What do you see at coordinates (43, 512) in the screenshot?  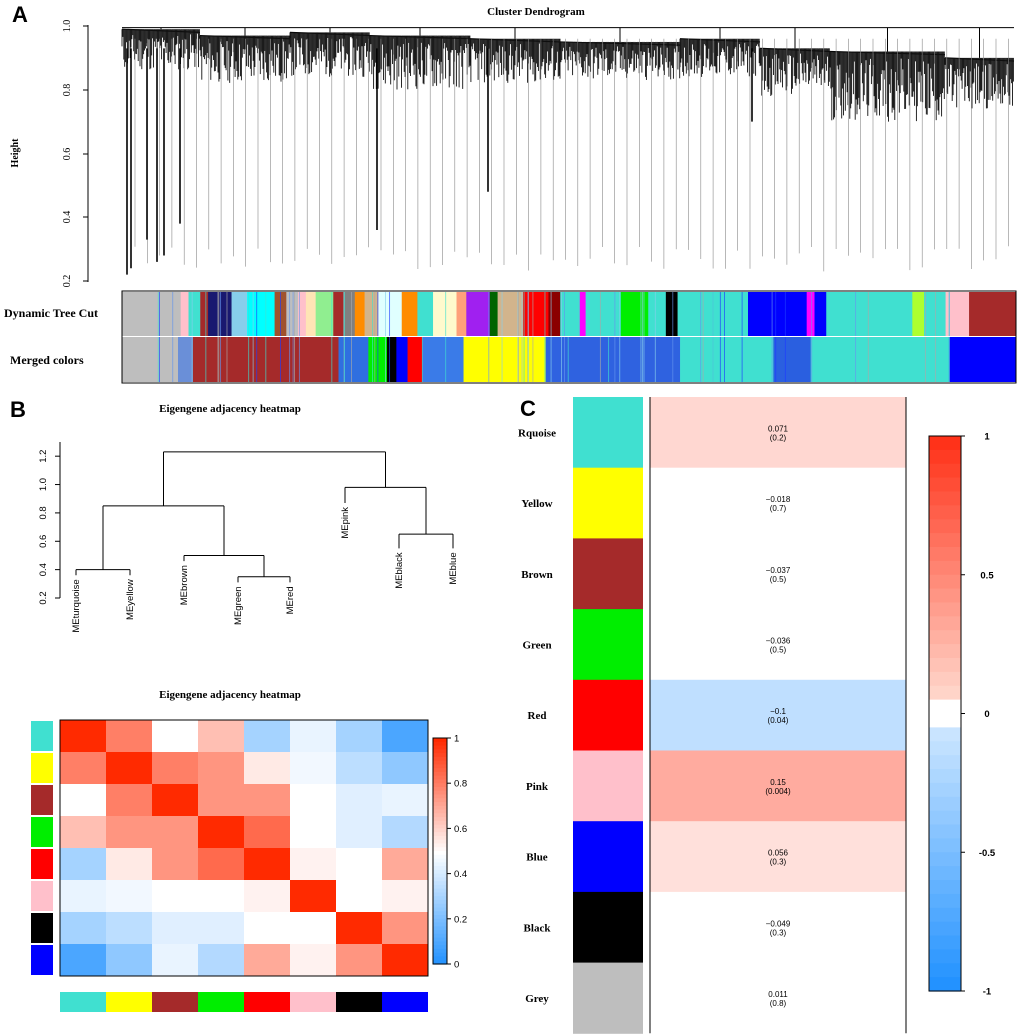 I see `b-ytick-label: 0.8` at bounding box center [43, 512].